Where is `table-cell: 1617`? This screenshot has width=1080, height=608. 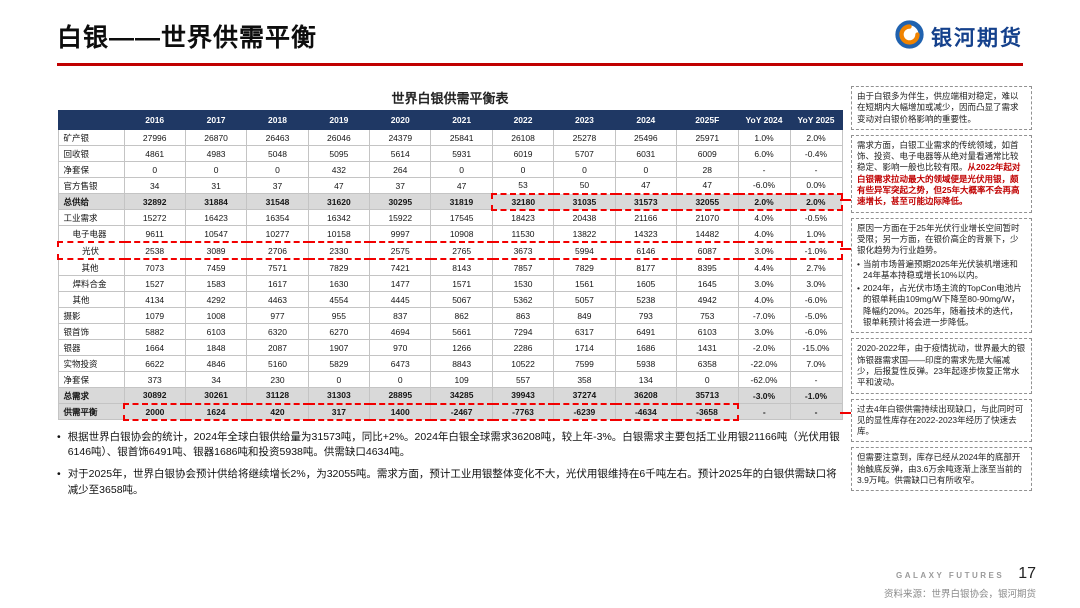
table-cell: 1617 is located at coordinates (277, 283).